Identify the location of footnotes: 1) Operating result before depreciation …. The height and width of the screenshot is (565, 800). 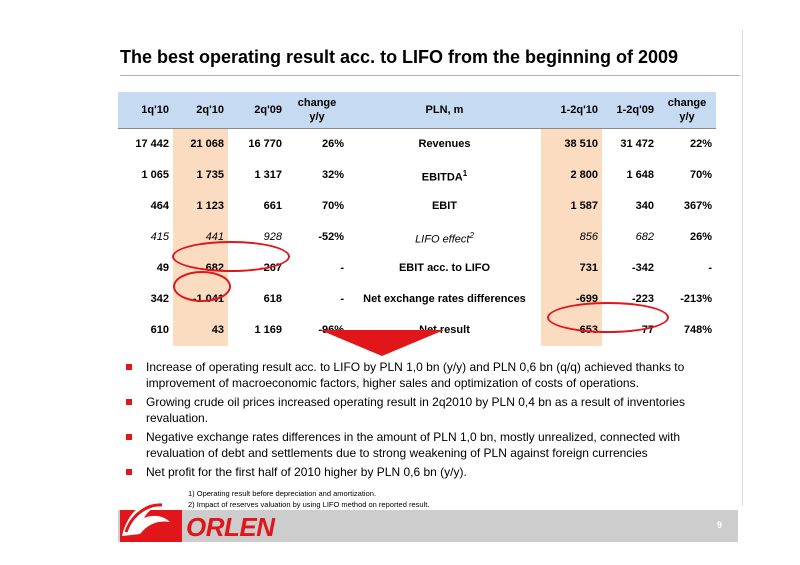
(308, 499).